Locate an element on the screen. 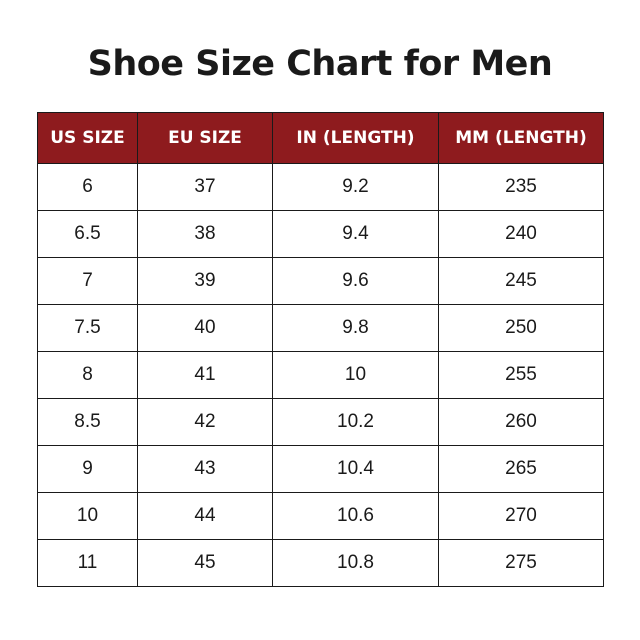 Image resolution: width=640 pixels, height=640 pixels. header-eu-size: EU SIZE is located at coordinates (205, 138).